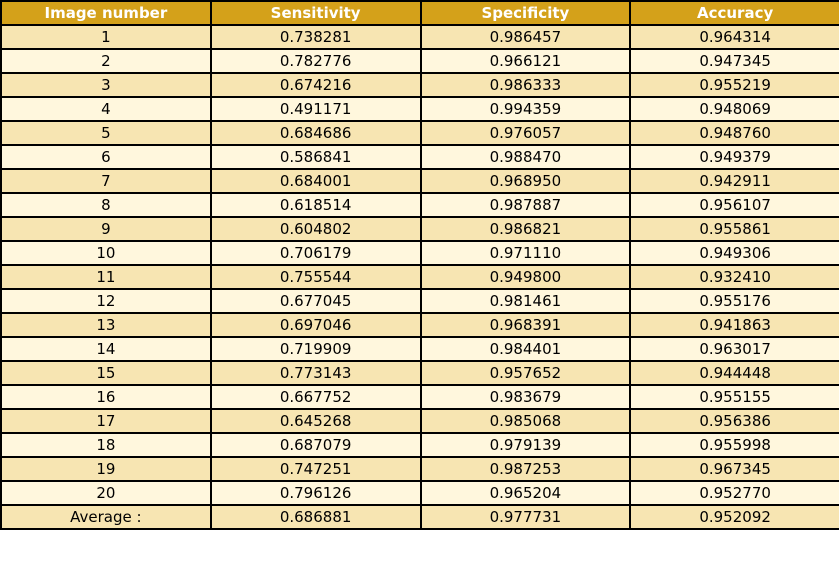 This screenshot has height=570, width=839. Describe the element at coordinates (734, 445) in the screenshot. I see `cell-accuracy: 0.955998` at that location.